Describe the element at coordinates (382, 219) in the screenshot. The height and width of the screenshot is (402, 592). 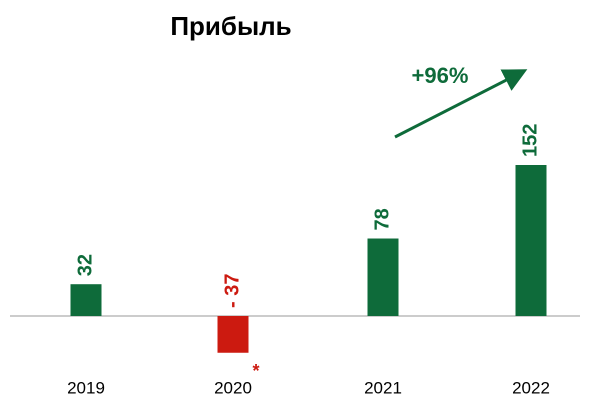
I see `value-label: 78` at that location.